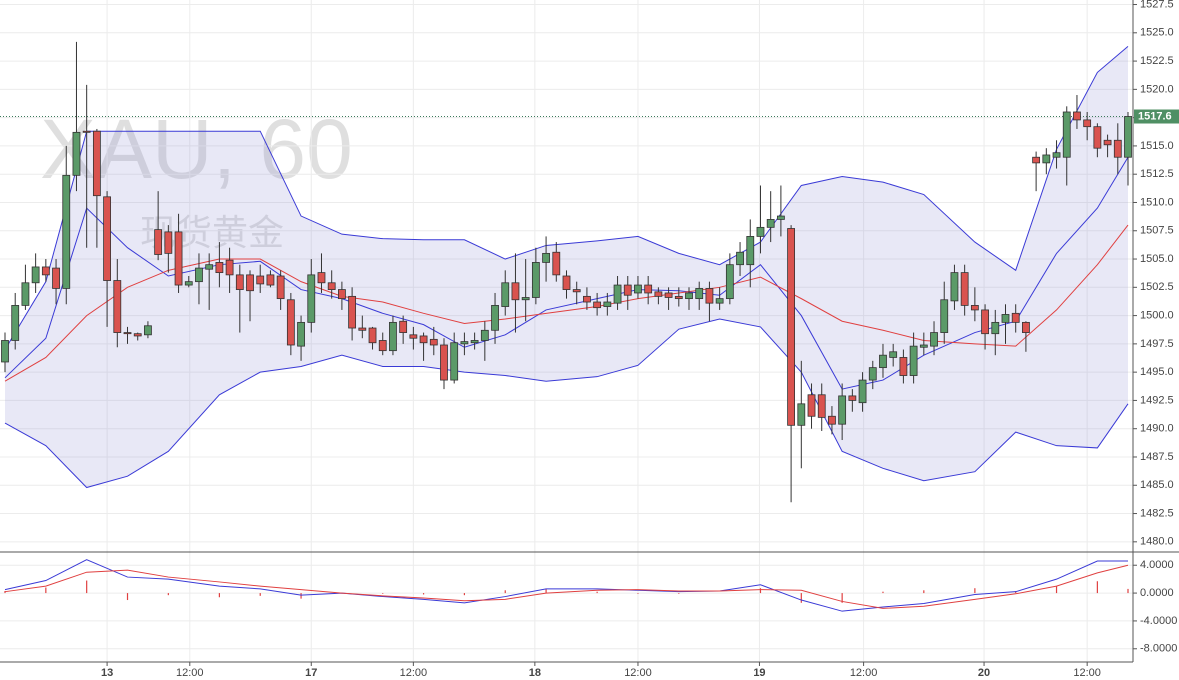  Describe the element at coordinates (1157, 344) in the screenshot. I see `y-tick-label: 1497.5` at that location.